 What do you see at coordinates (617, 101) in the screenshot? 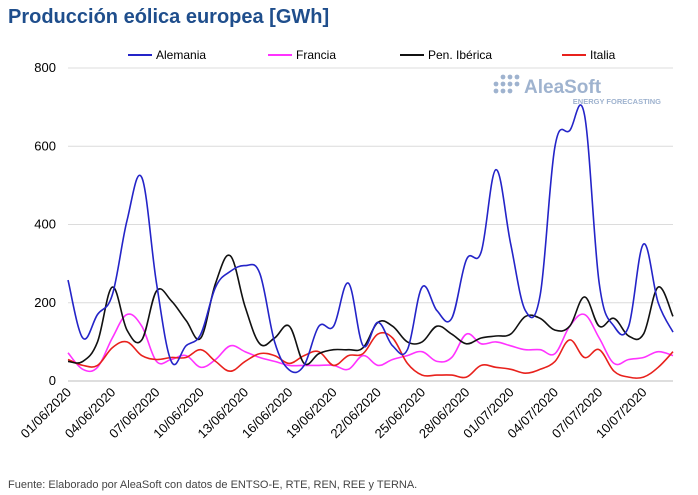
I see `logo-tagline: ENERGY FORECASTING` at bounding box center [617, 101].